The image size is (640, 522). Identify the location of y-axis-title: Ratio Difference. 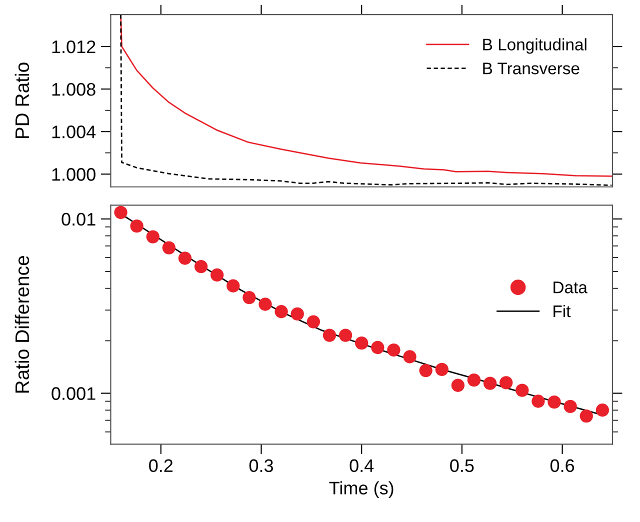
(22, 324).